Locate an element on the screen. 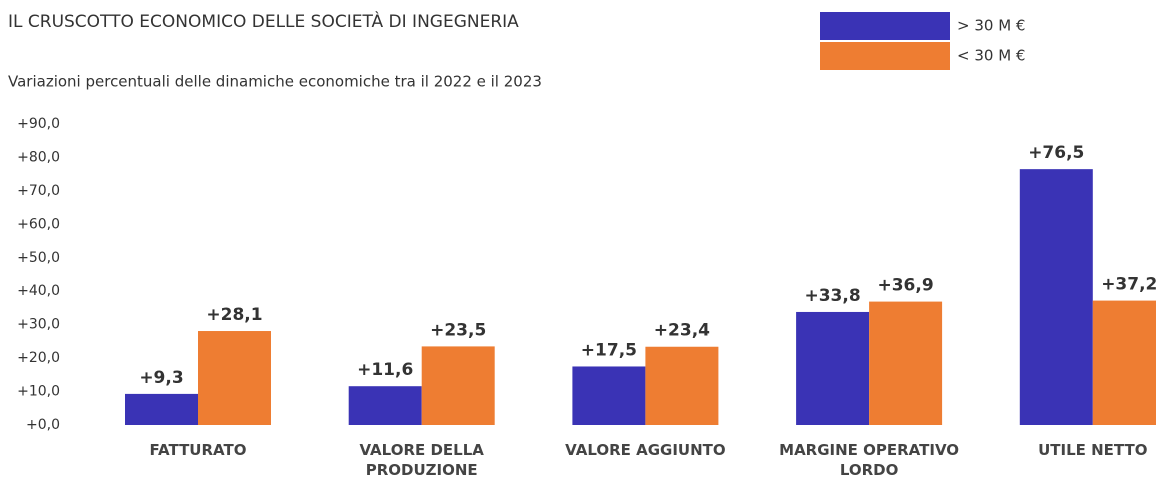 This screenshot has height=487, width=1156. data-label: +11,6 is located at coordinates (385, 370).